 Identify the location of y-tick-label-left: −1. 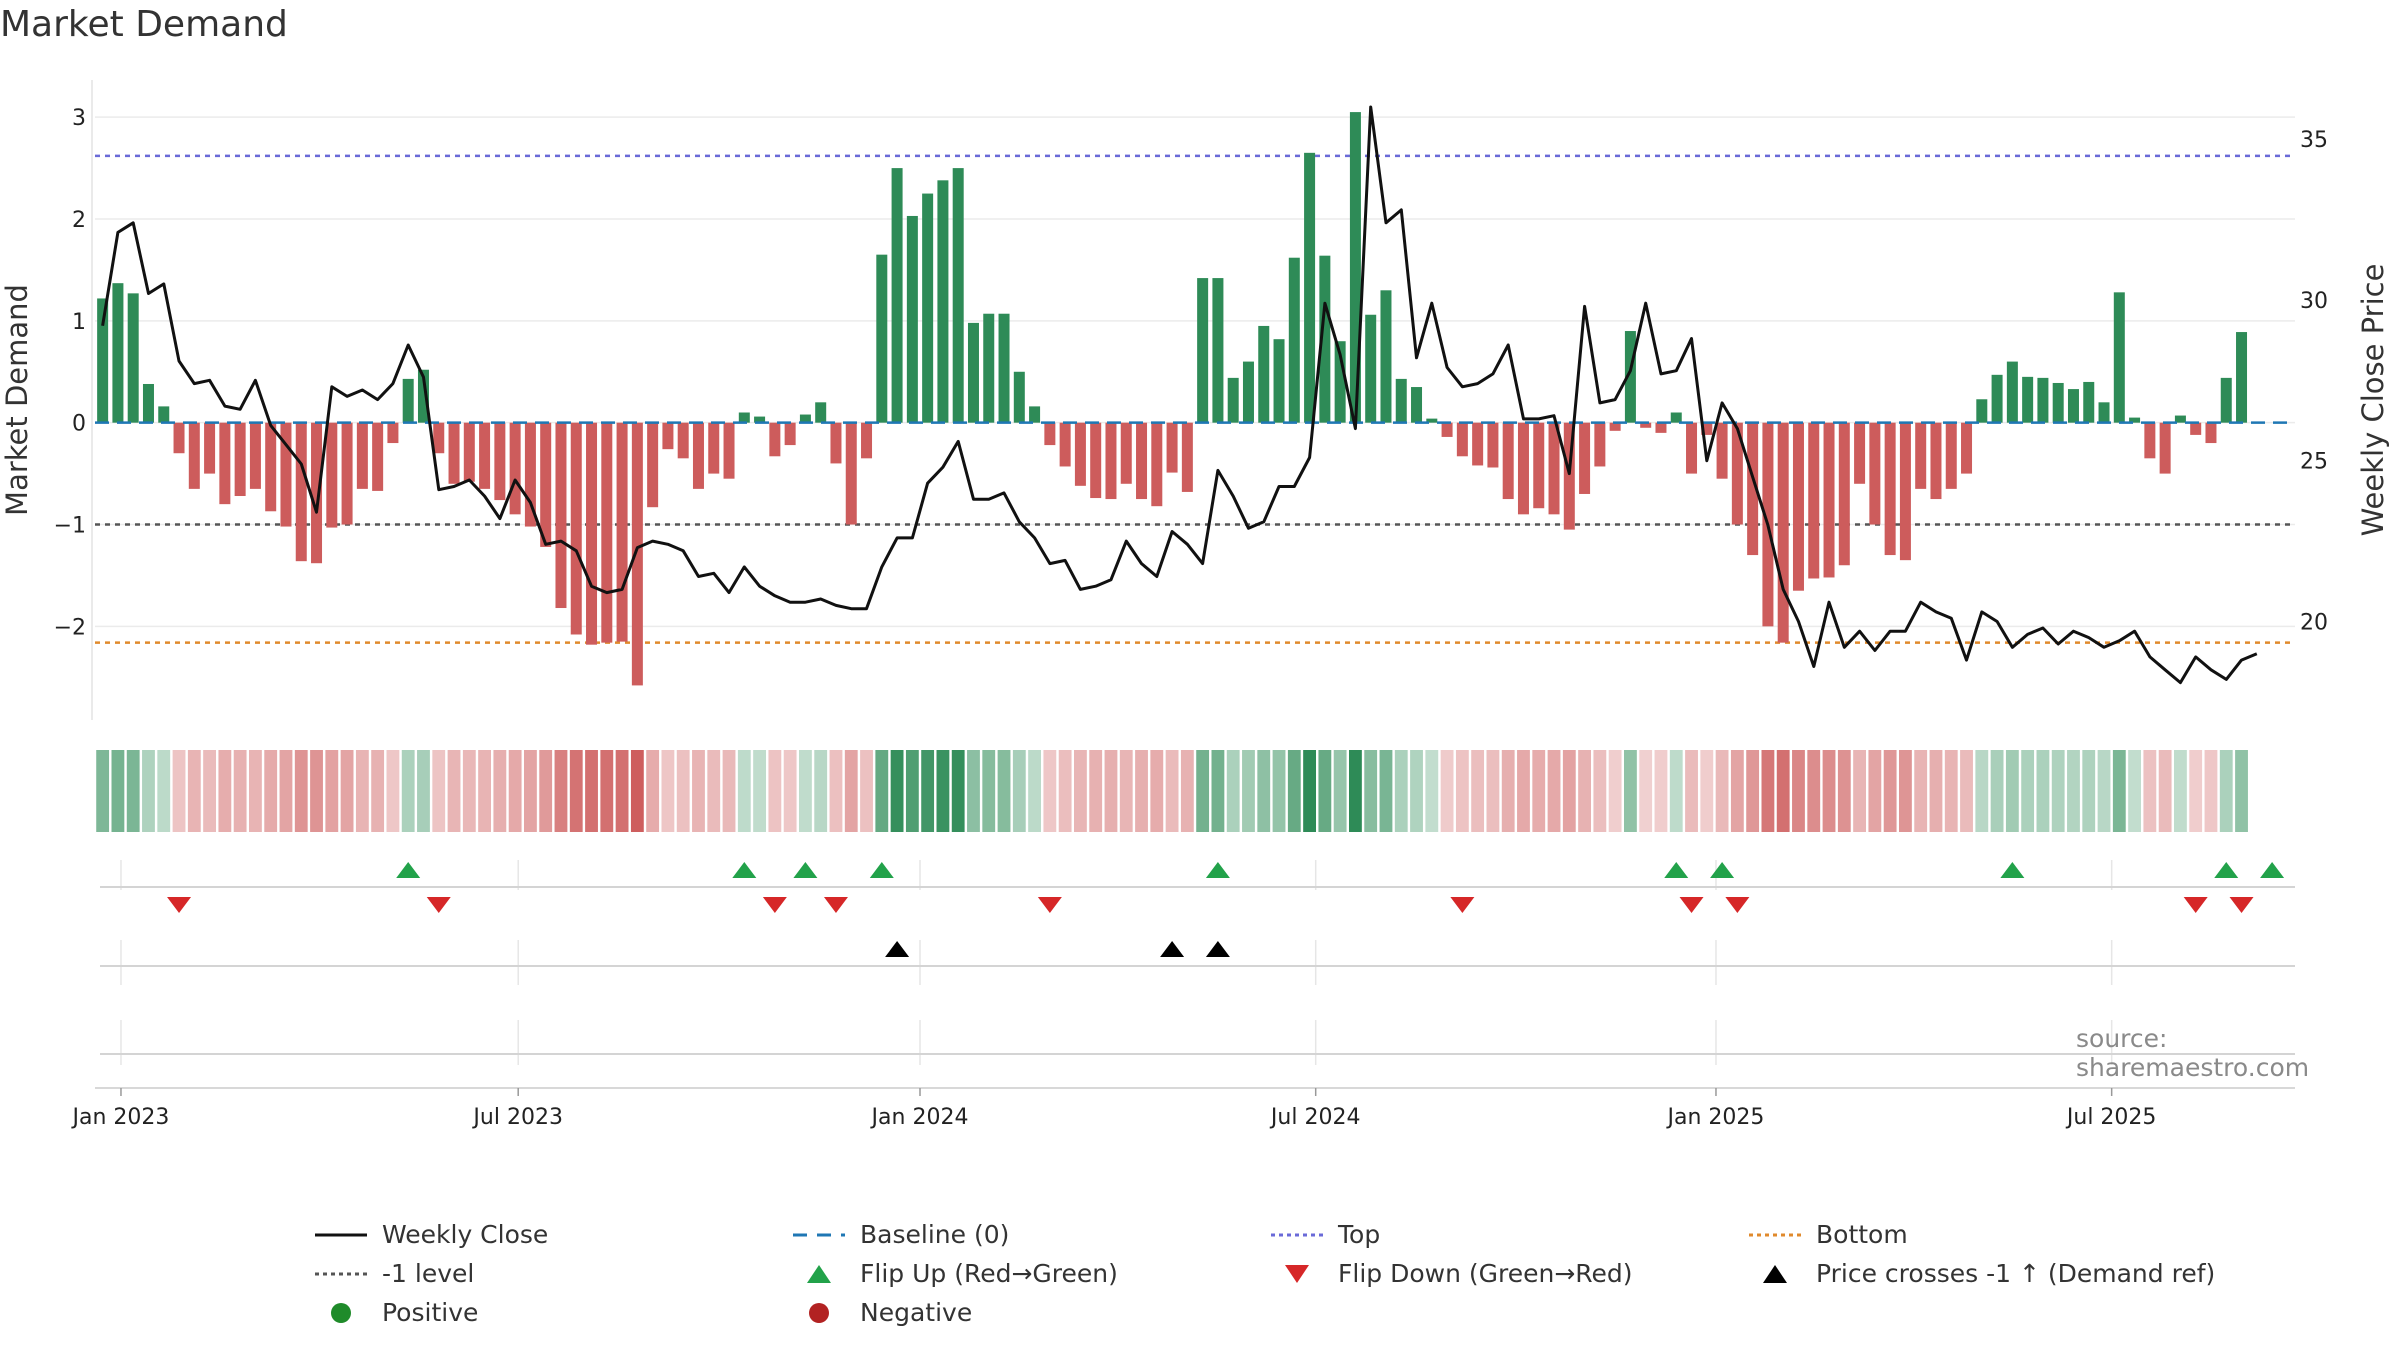
(70, 526).